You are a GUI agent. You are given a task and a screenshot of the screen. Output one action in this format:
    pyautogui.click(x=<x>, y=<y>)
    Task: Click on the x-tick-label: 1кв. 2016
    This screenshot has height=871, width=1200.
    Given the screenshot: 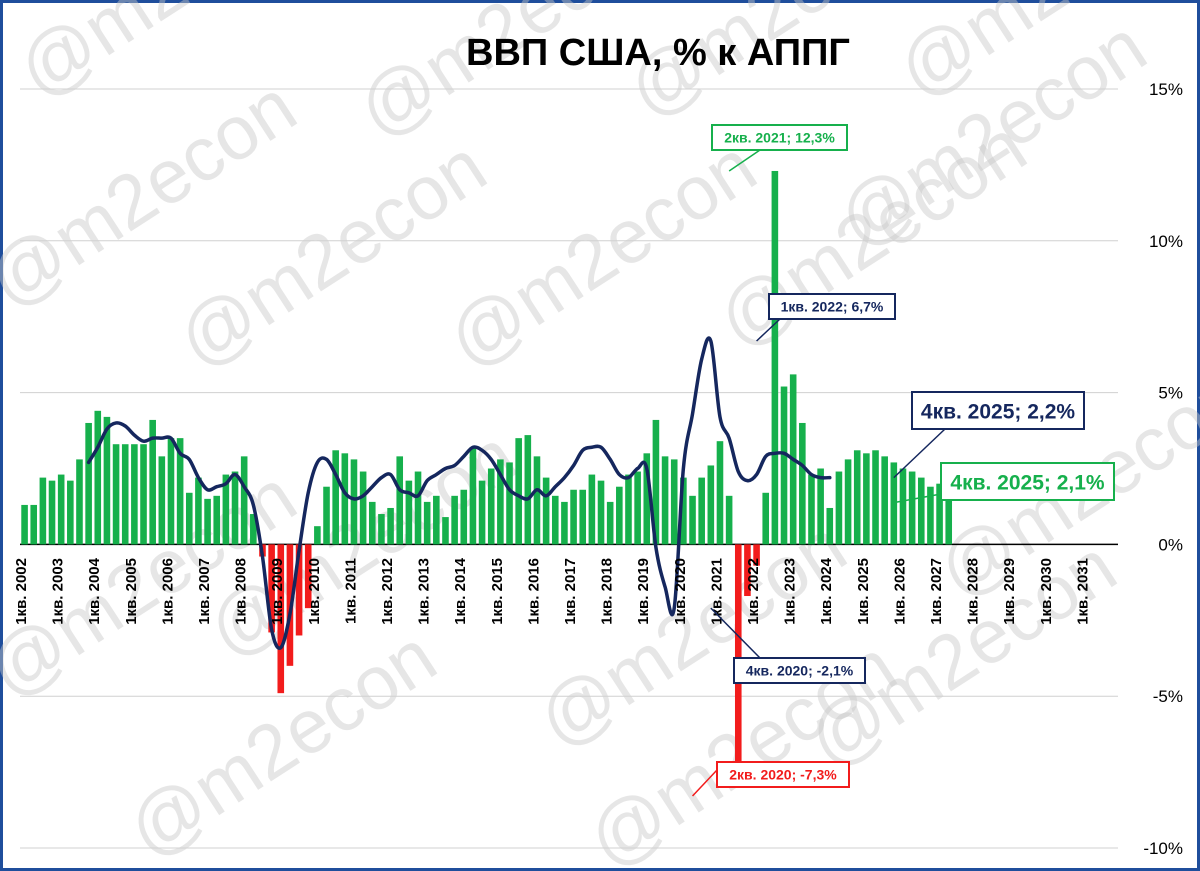 What is the action you would take?
    pyautogui.click(x=533, y=591)
    